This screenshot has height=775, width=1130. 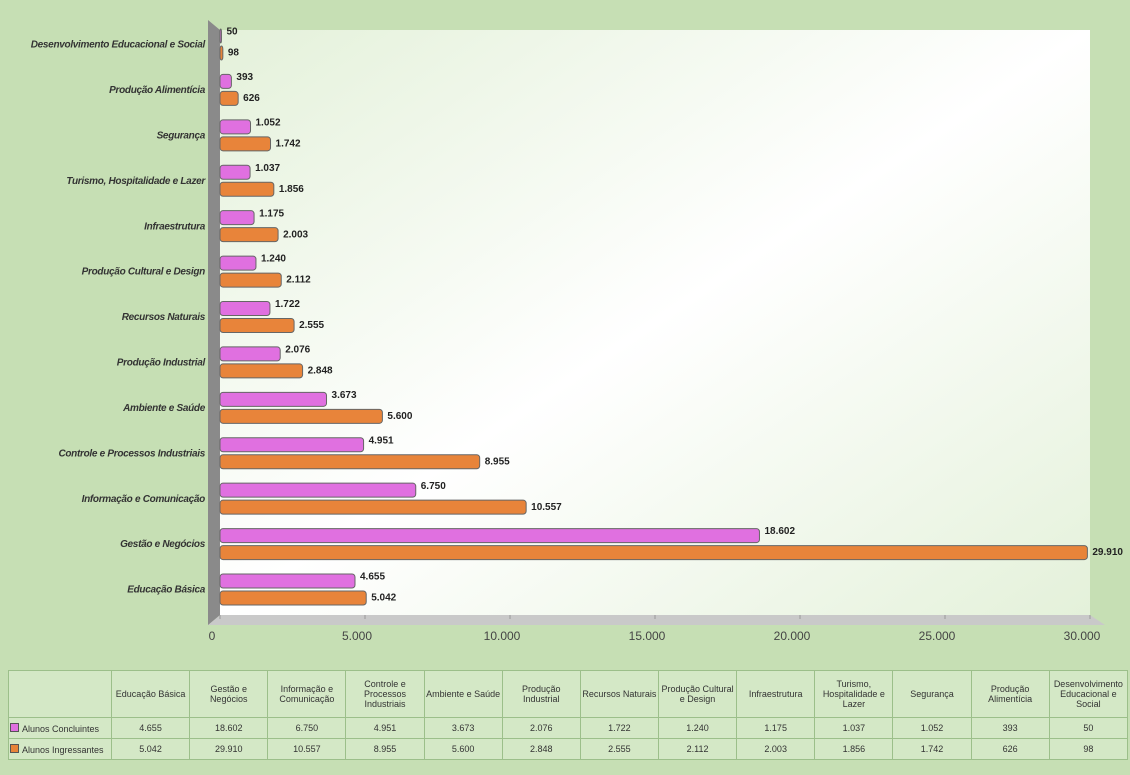 I want to click on value-label: 1.742, so click(x=288, y=143).